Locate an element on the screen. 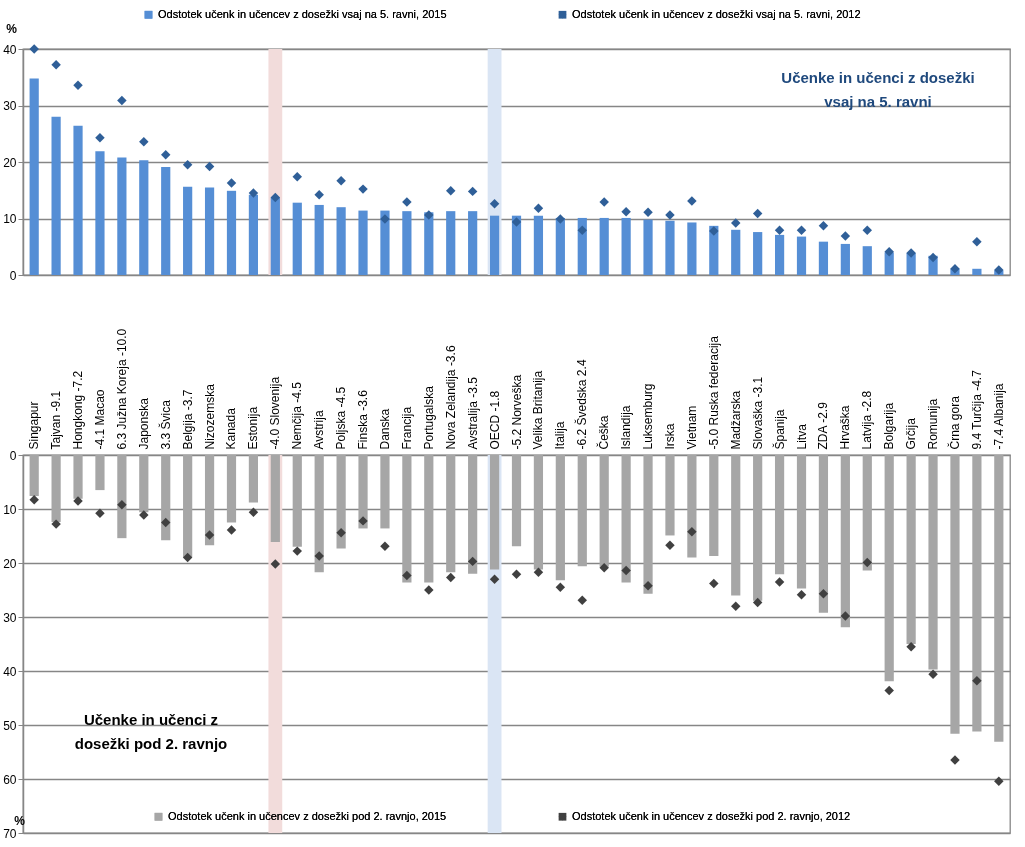 This screenshot has width=1025, height=847. y-tick-label: 0 is located at coordinates (13, 275).